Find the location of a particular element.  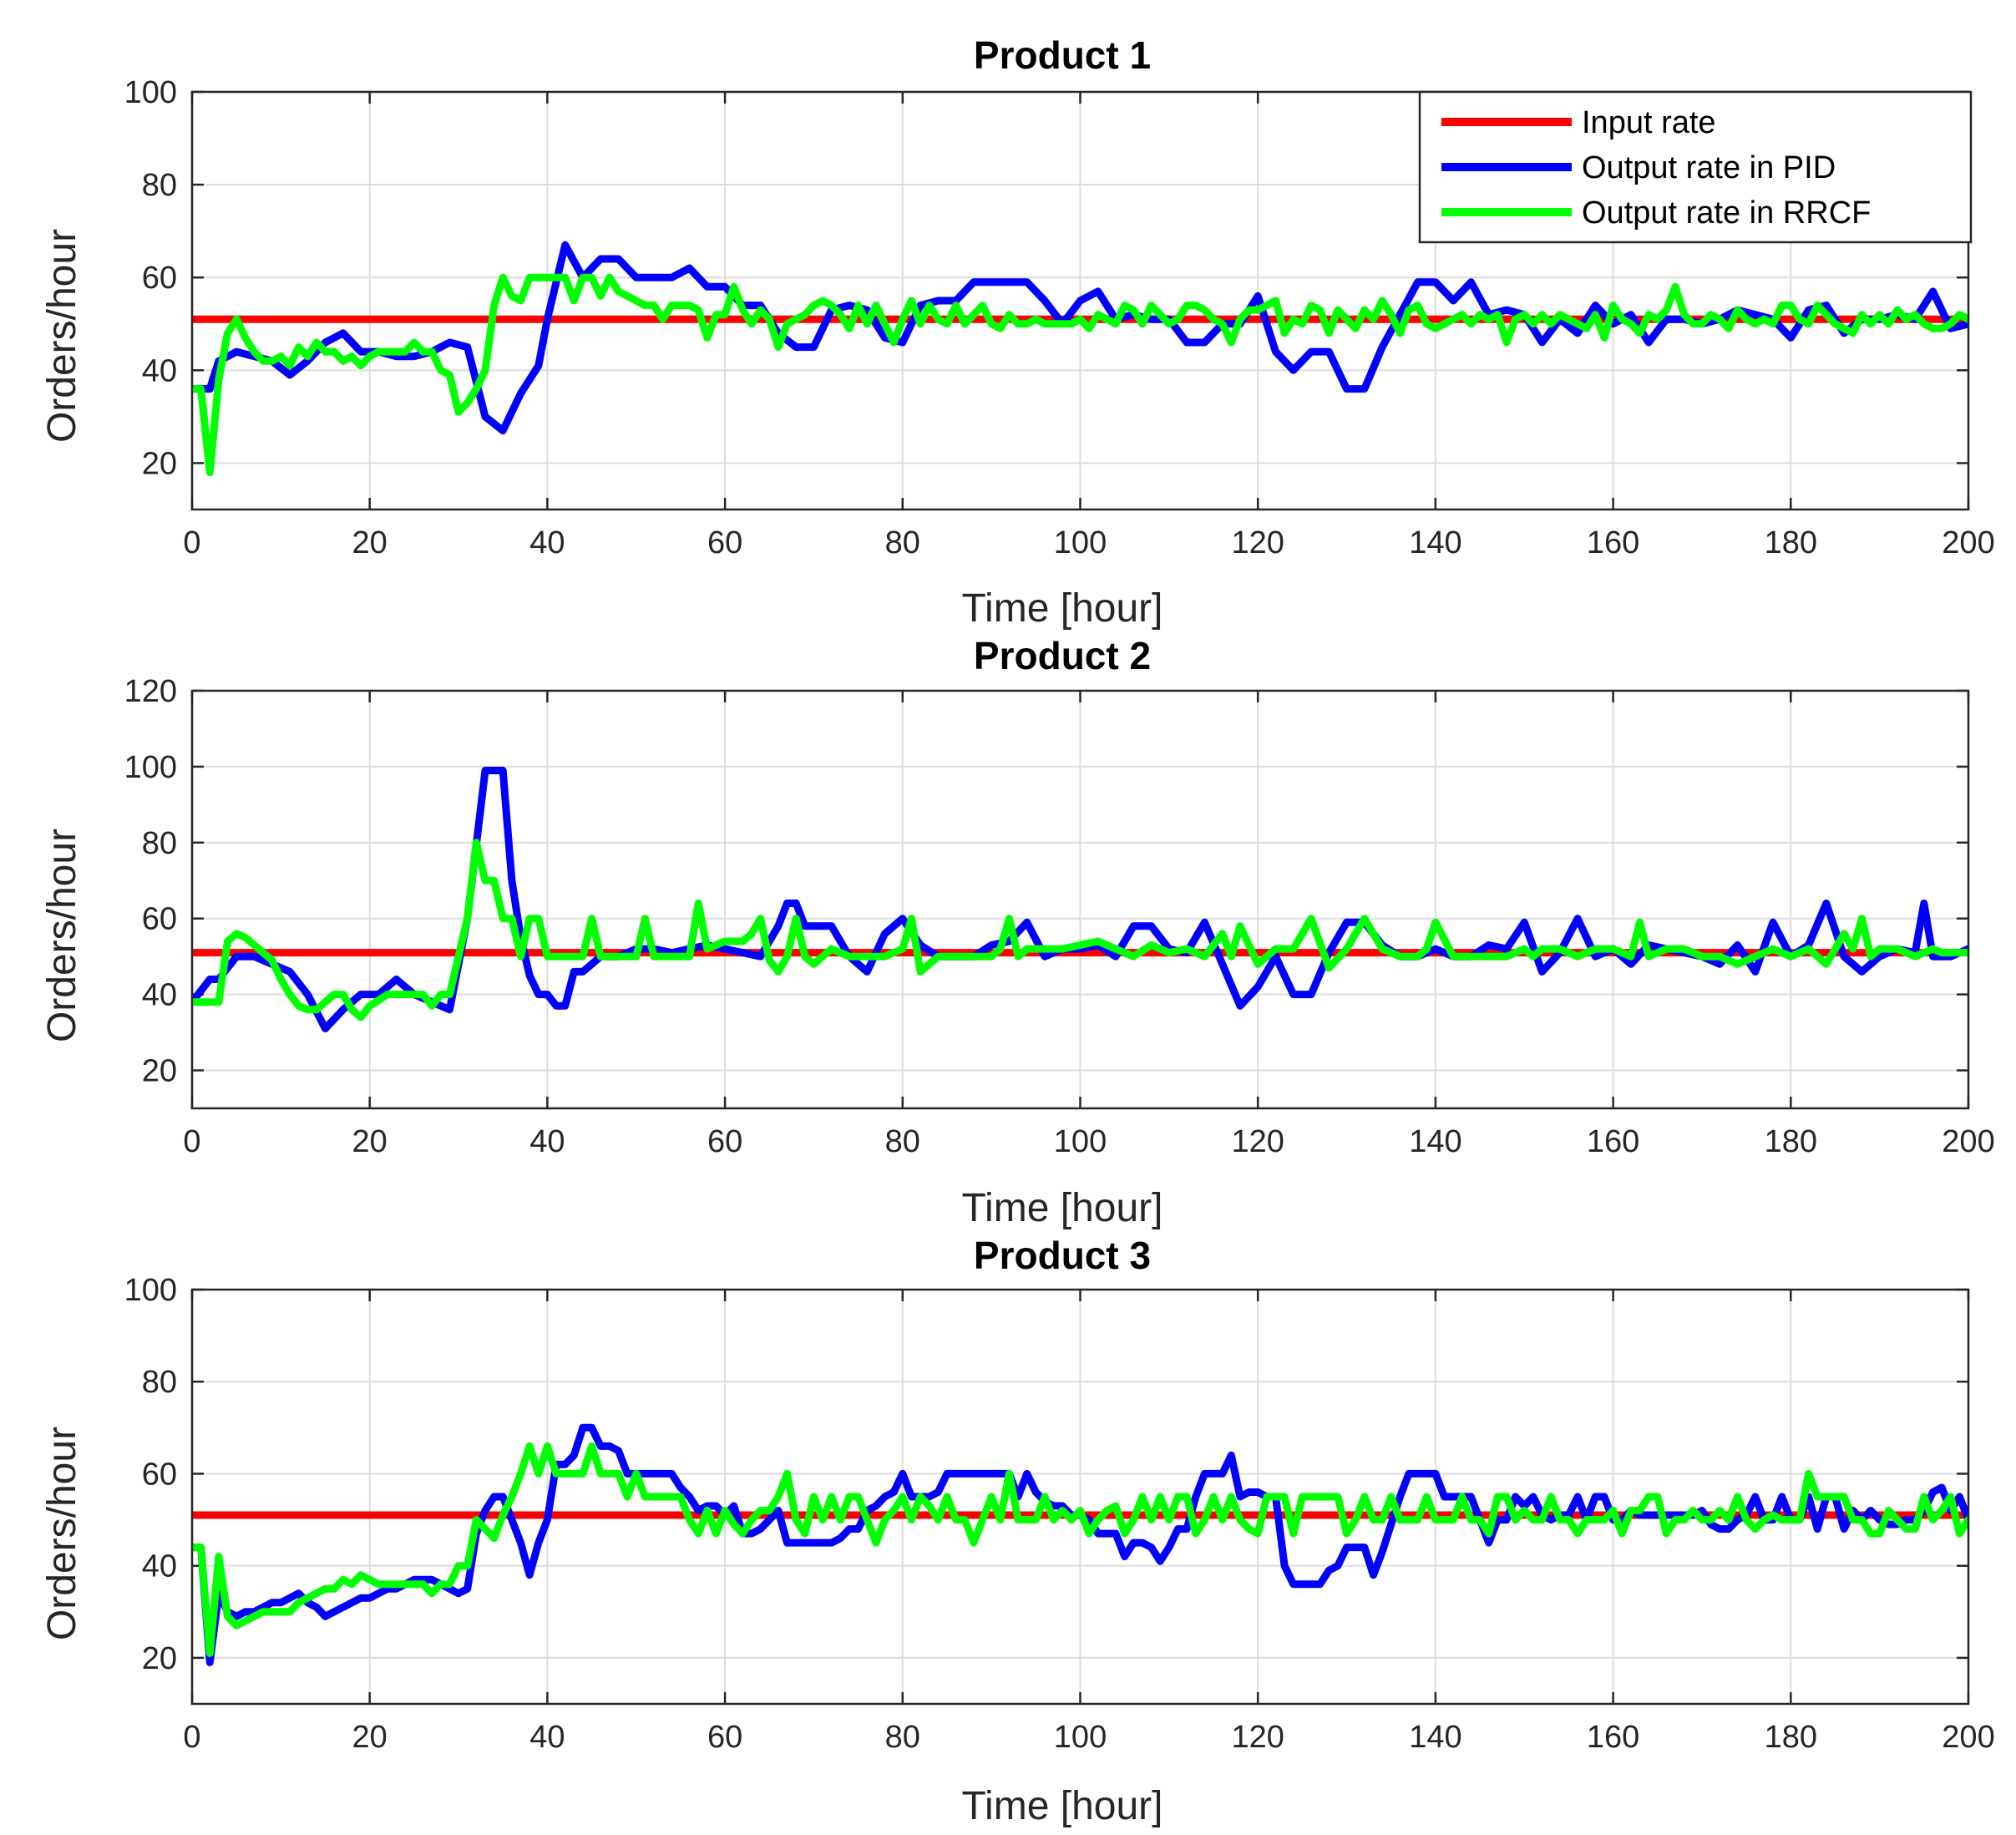

legend-label-rrcf: Output rate in RRCF is located at coordinates (1726, 213).